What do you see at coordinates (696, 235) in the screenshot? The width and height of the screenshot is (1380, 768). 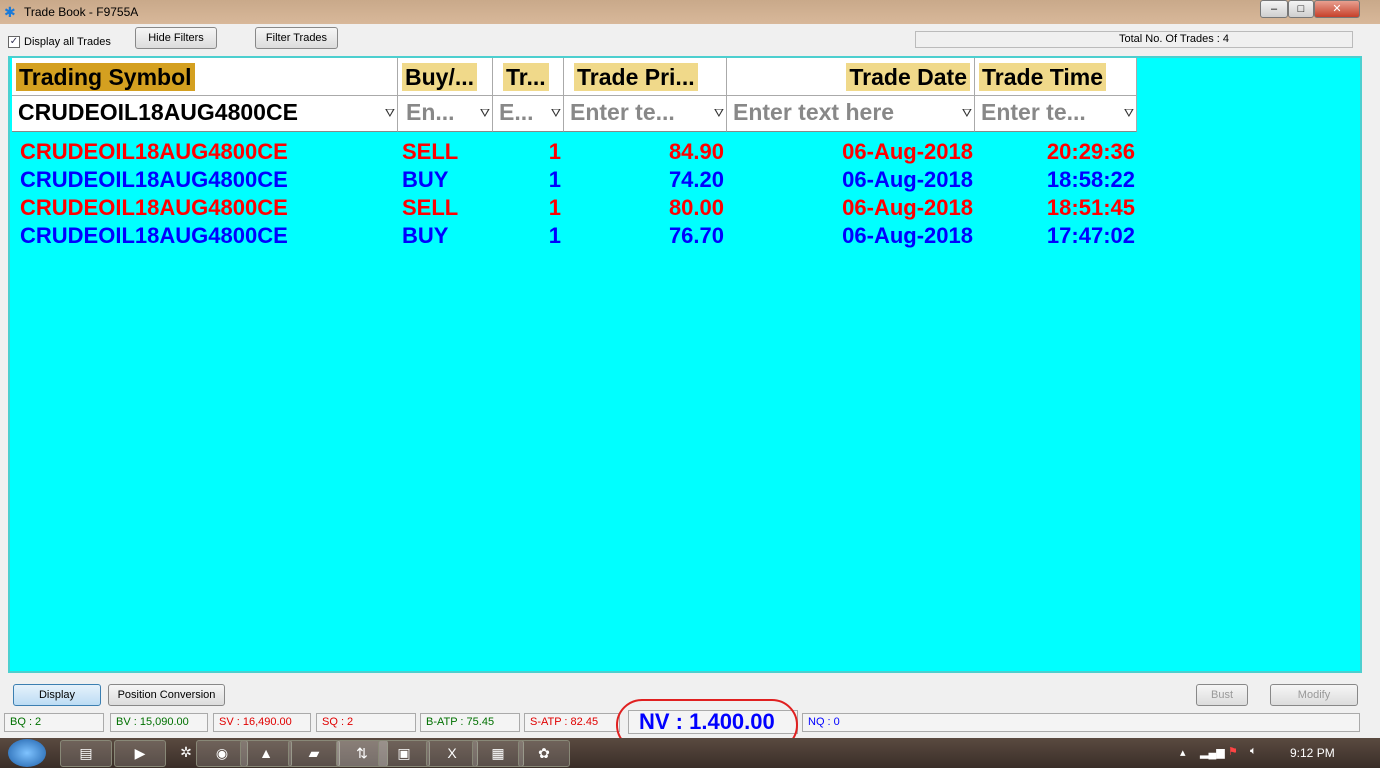 I see `cell-price: 76.70` at bounding box center [696, 235].